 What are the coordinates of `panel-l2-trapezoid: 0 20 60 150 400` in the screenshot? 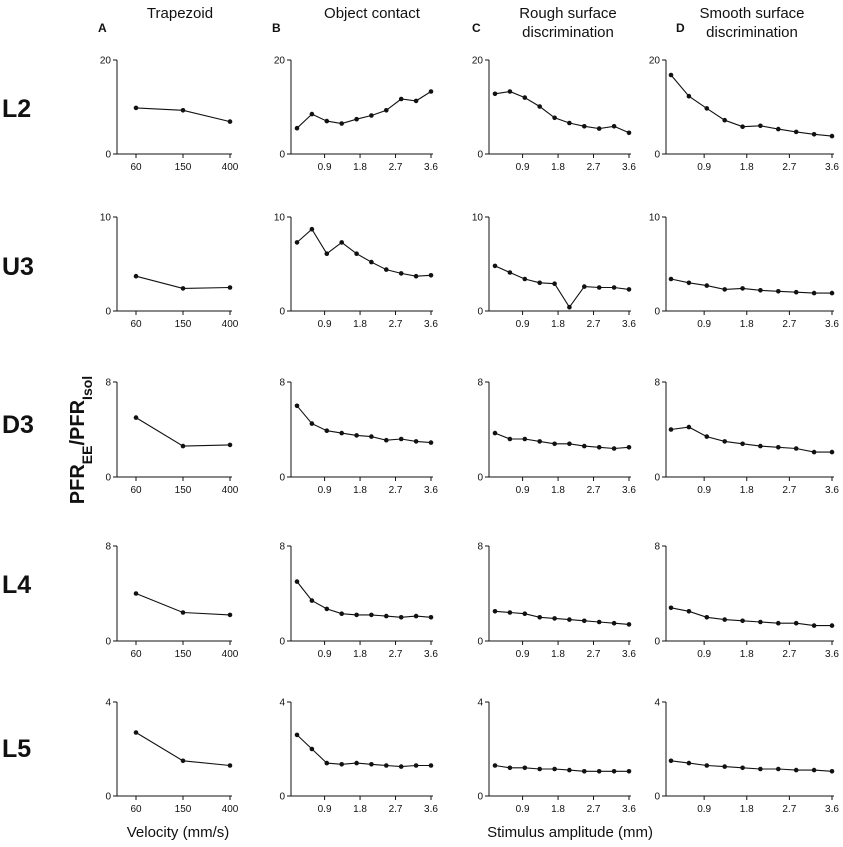 It's located at (169, 115).